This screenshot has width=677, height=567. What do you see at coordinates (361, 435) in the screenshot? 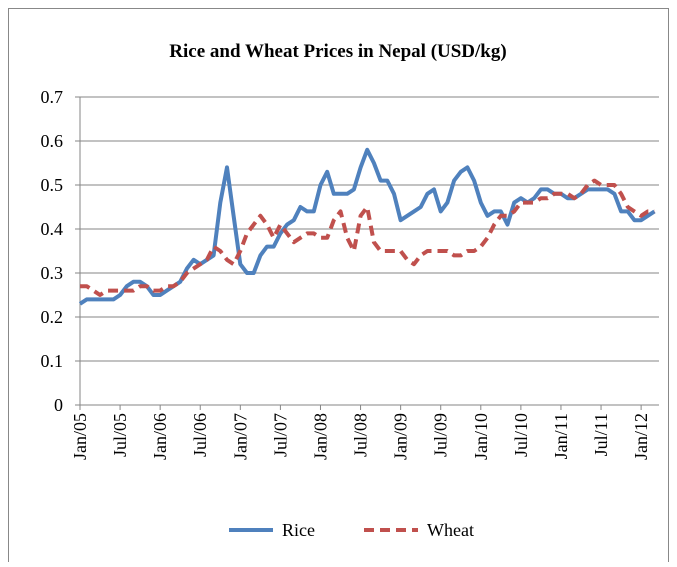
I see `x-tick-label: Jul/08` at bounding box center [361, 435].